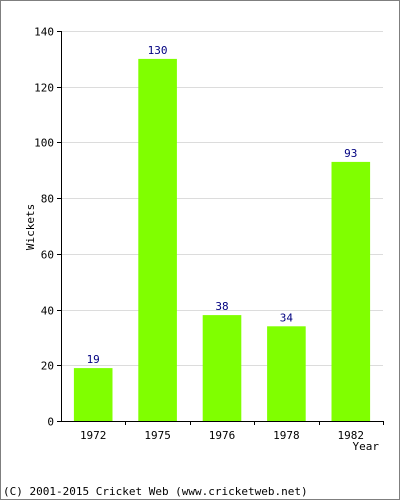 The image size is (400, 504). I want to click on x-tick-label-1972: 1972, so click(93, 435).